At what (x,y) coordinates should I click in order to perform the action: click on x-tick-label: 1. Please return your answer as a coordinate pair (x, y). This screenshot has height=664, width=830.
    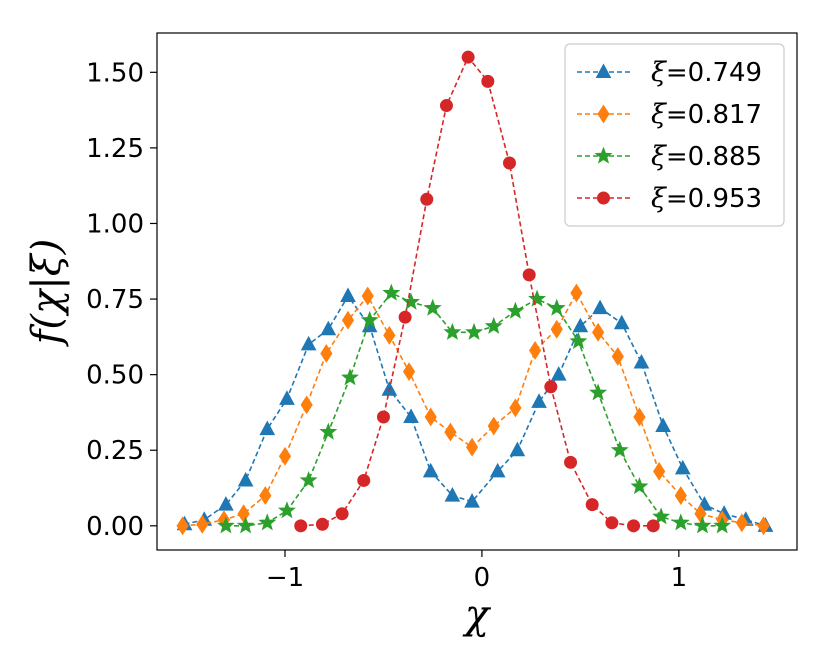
    Looking at the image, I should click on (679, 578).